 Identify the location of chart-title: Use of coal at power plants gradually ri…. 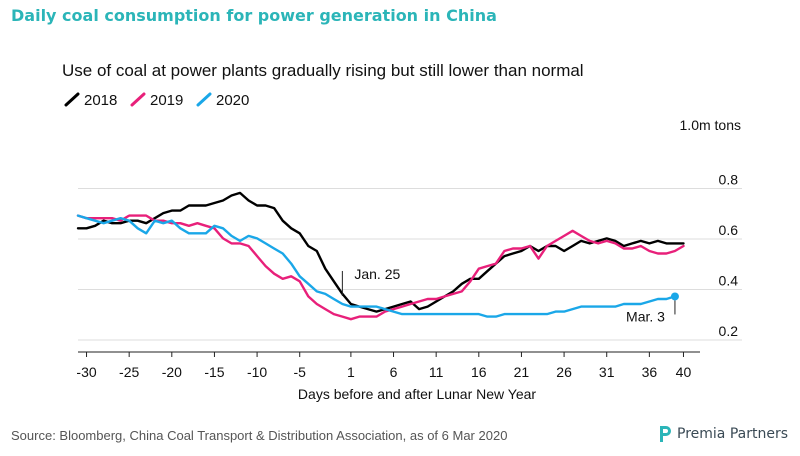
(323, 70).